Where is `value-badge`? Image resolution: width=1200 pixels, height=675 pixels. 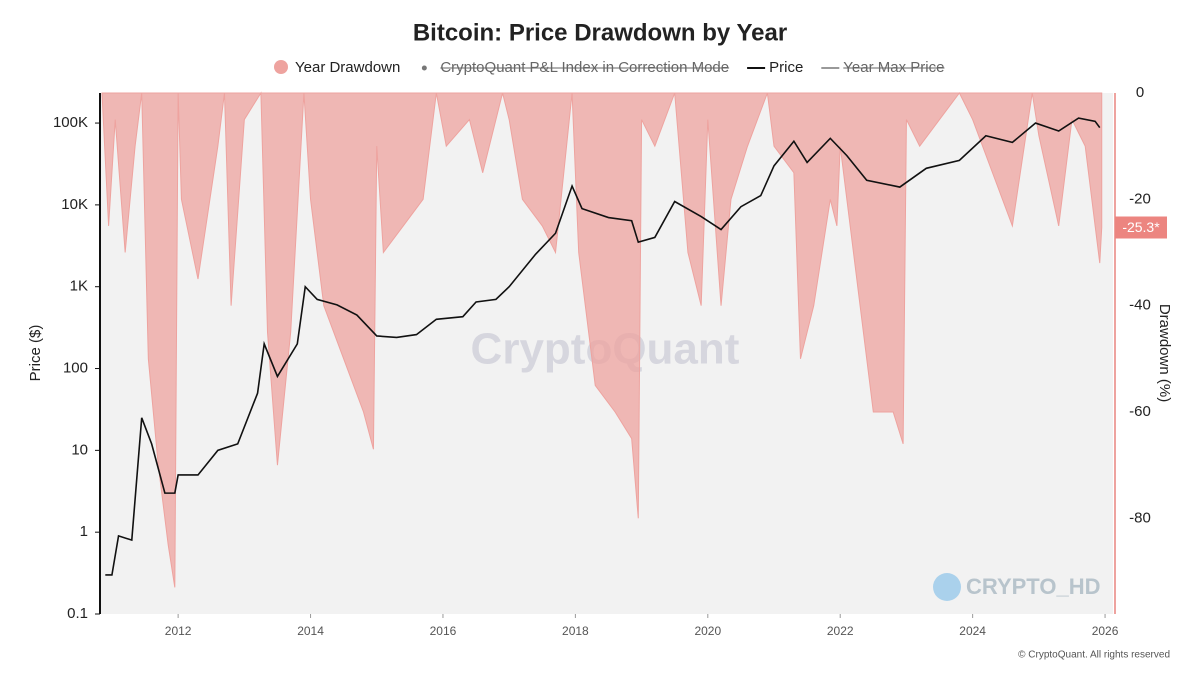
value-badge is located at coordinates (1141, 227).